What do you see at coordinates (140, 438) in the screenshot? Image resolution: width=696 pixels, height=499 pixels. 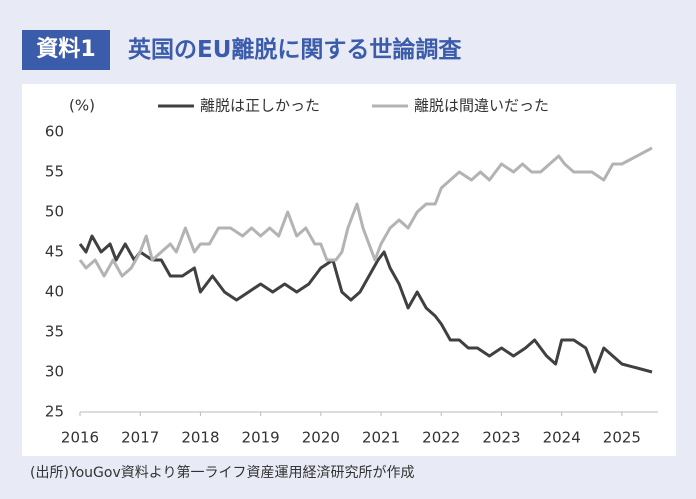 I see `x-tick-label: 2017` at bounding box center [140, 438].